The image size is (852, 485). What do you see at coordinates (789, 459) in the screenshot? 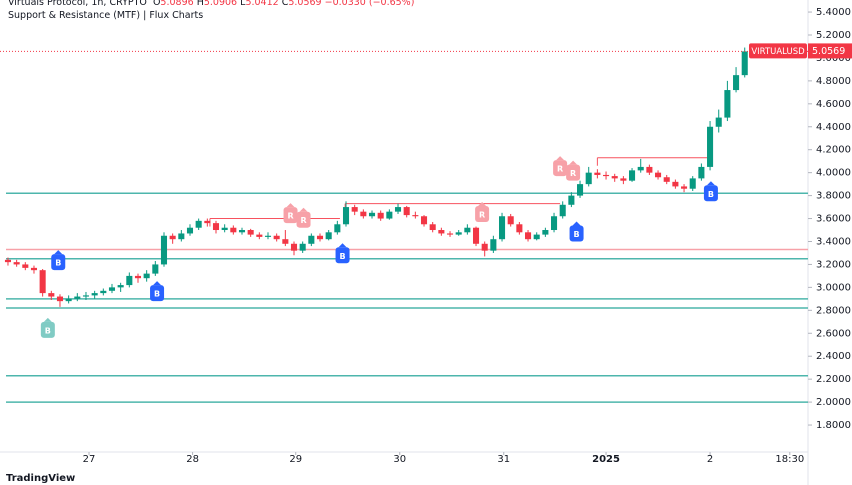
I see `x-tick-label: 18:30` at bounding box center [789, 459].